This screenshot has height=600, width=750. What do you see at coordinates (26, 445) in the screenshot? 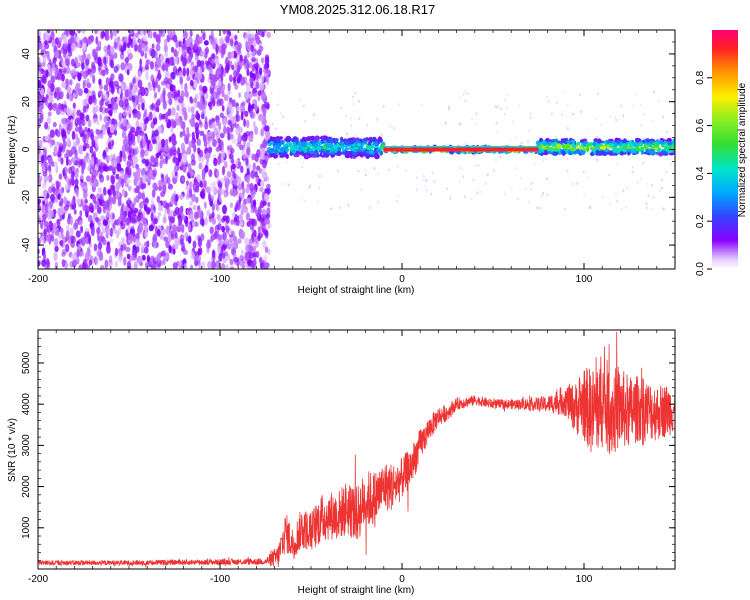
I see `y-tick-label: 3000` at bounding box center [26, 445].